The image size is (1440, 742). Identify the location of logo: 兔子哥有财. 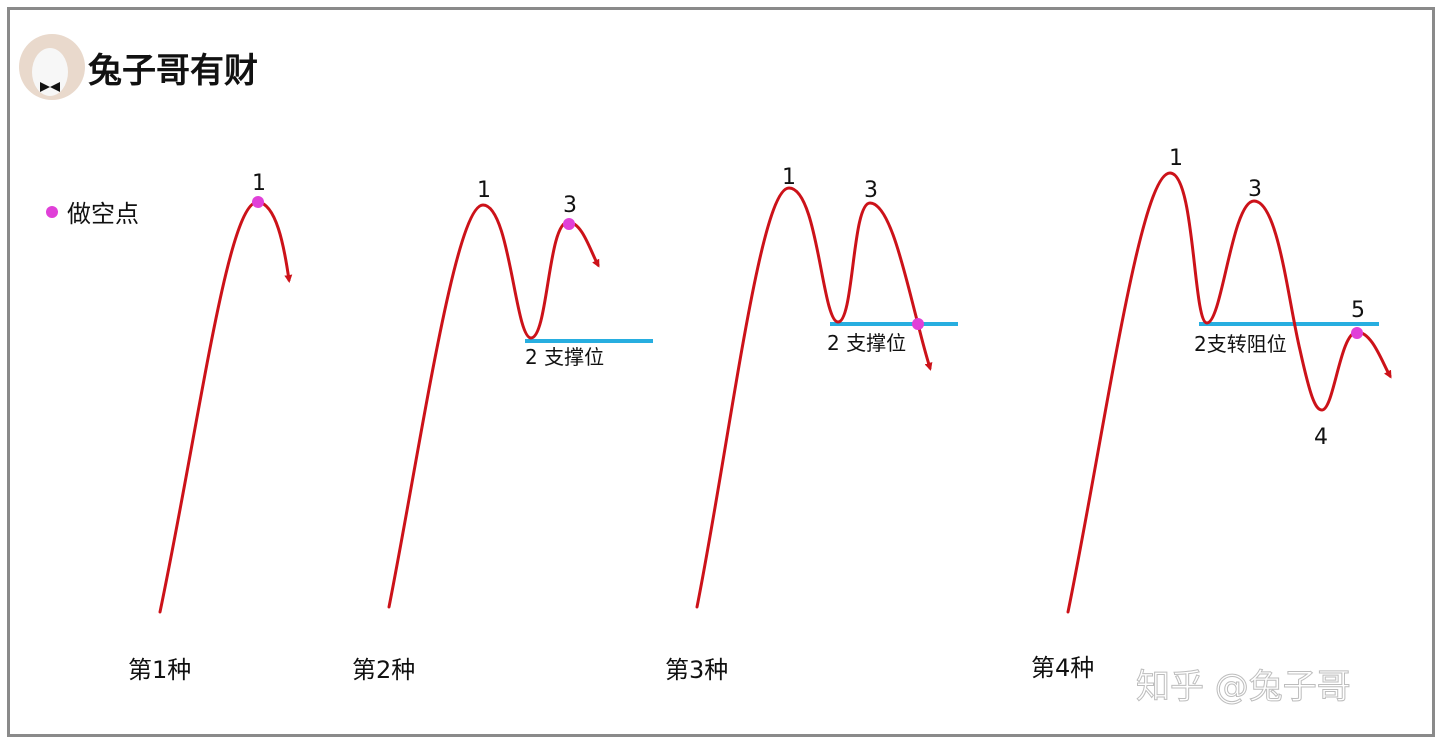
(138, 67).